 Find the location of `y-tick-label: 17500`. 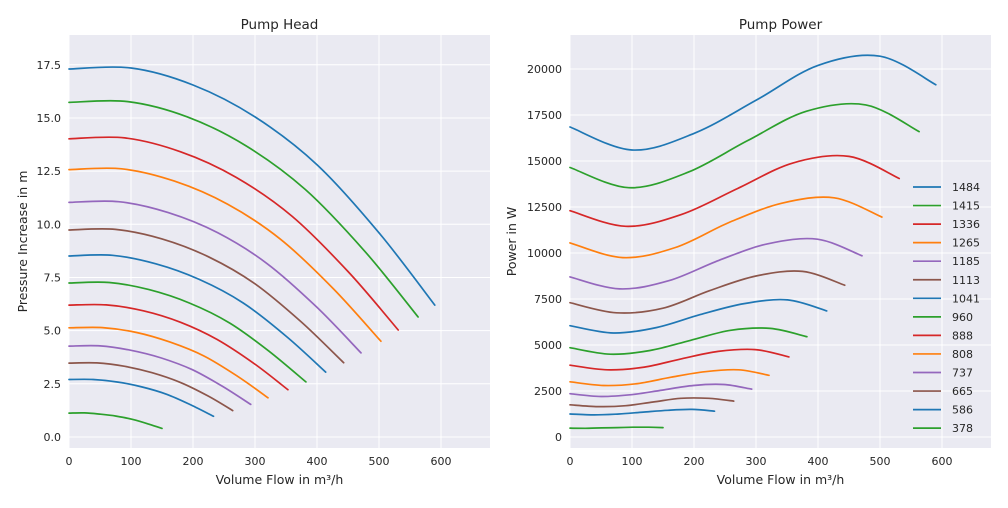

y-tick-label: 17500 is located at coordinates (544, 115).